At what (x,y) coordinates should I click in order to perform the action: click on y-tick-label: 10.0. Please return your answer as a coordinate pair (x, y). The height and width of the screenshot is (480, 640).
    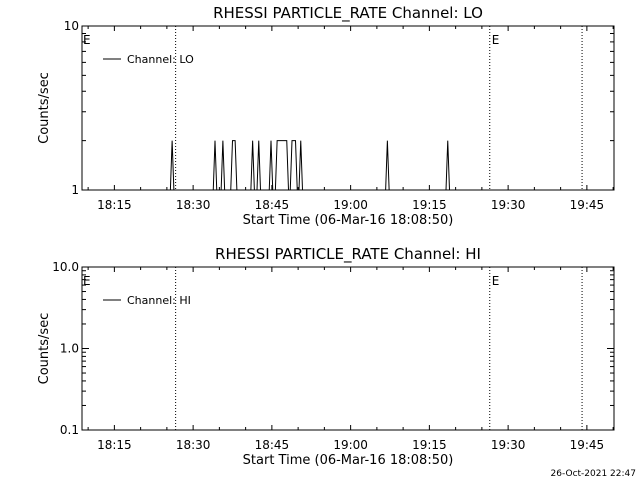
    Looking at the image, I should click on (65, 267).